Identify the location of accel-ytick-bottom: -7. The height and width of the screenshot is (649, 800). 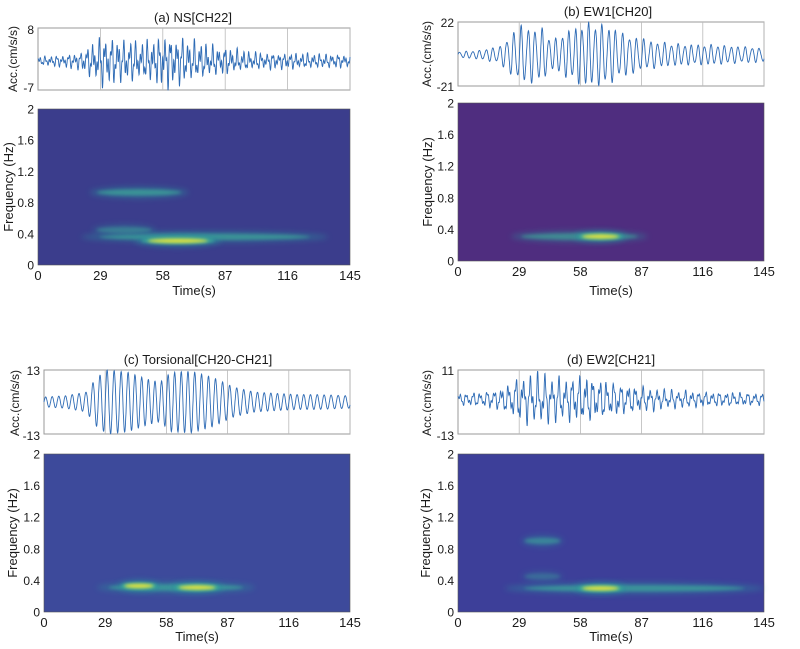
(28, 88).